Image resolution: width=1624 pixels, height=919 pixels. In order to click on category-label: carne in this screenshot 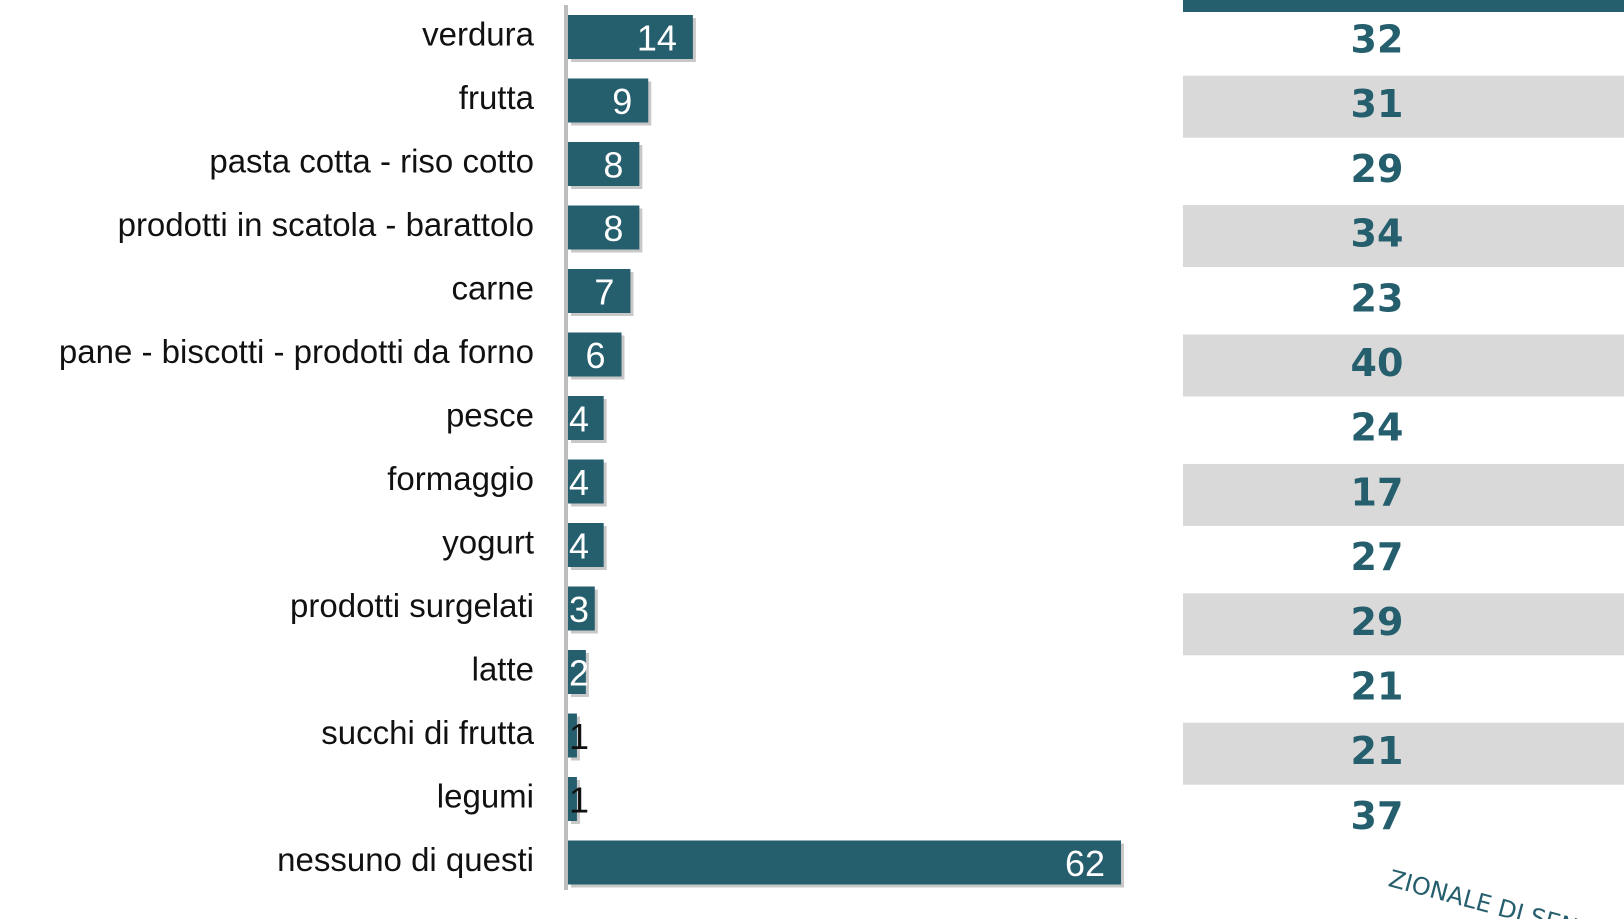, I will do `click(492, 288)`.